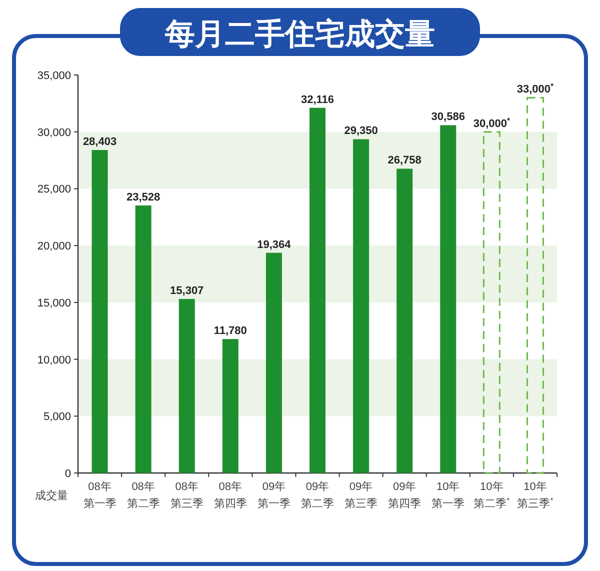  What do you see at coordinates (67, 474) in the screenshot?
I see `y-tick-label: 0` at bounding box center [67, 474].